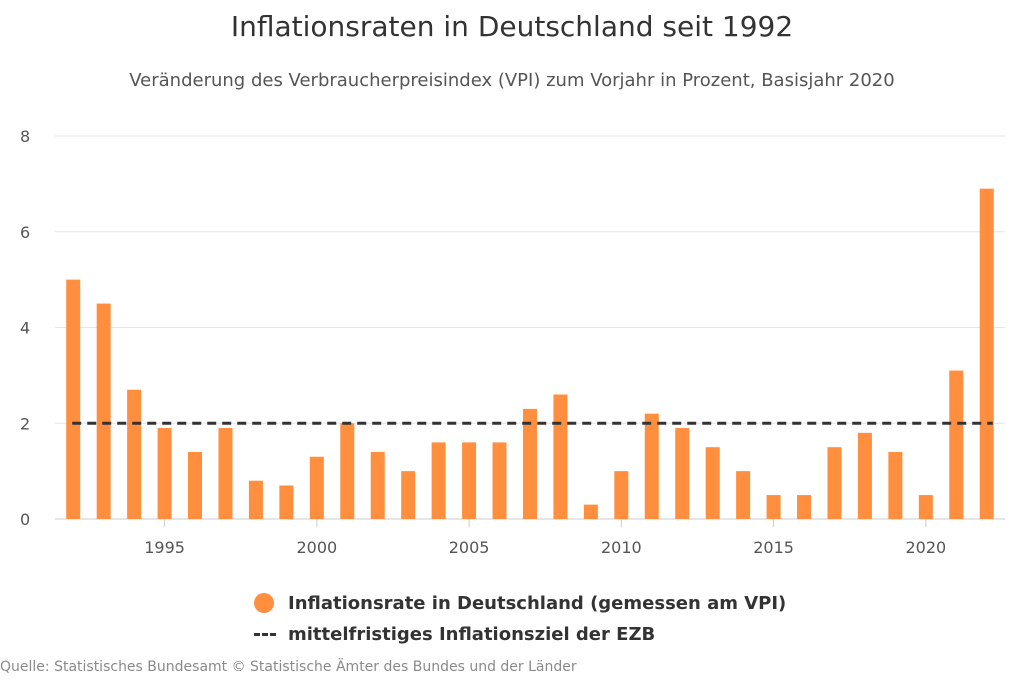 This screenshot has width=1024, height=683. What do you see at coordinates (590, 511) in the screenshot?
I see `bar-2009` at bounding box center [590, 511].